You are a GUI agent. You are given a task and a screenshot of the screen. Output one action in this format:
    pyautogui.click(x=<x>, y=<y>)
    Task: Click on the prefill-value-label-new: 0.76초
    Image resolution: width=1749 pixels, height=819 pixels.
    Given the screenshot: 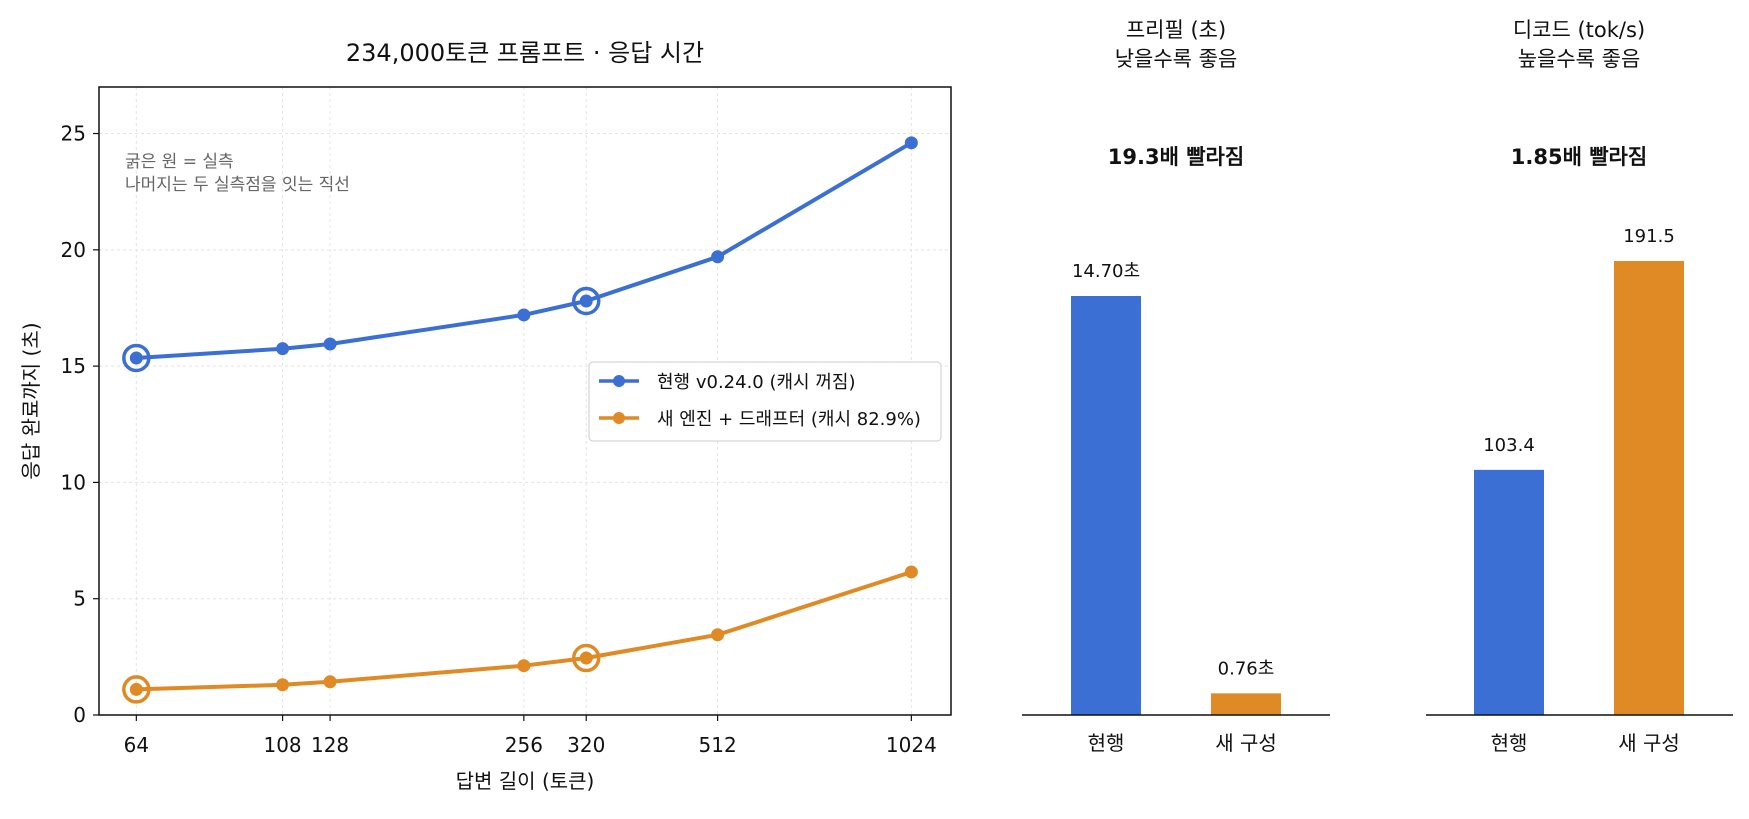 What is the action you would take?
    pyautogui.click(x=1246, y=668)
    